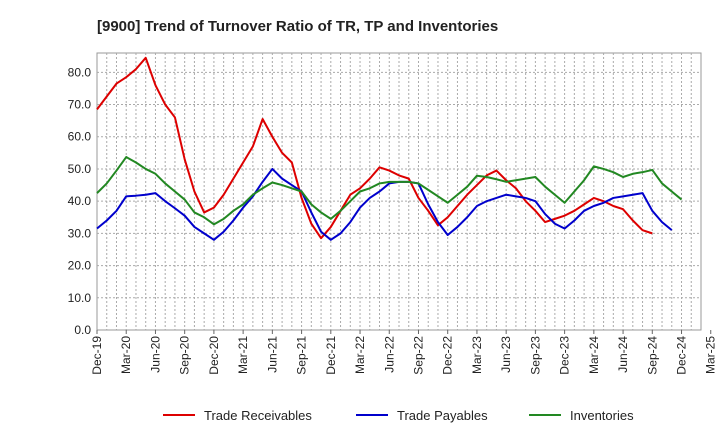 The height and width of the screenshot is (440, 720). Describe the element at coordinates (602, 415) in the screenshot. I see `legend-label-inventories: Inventories` at that location.